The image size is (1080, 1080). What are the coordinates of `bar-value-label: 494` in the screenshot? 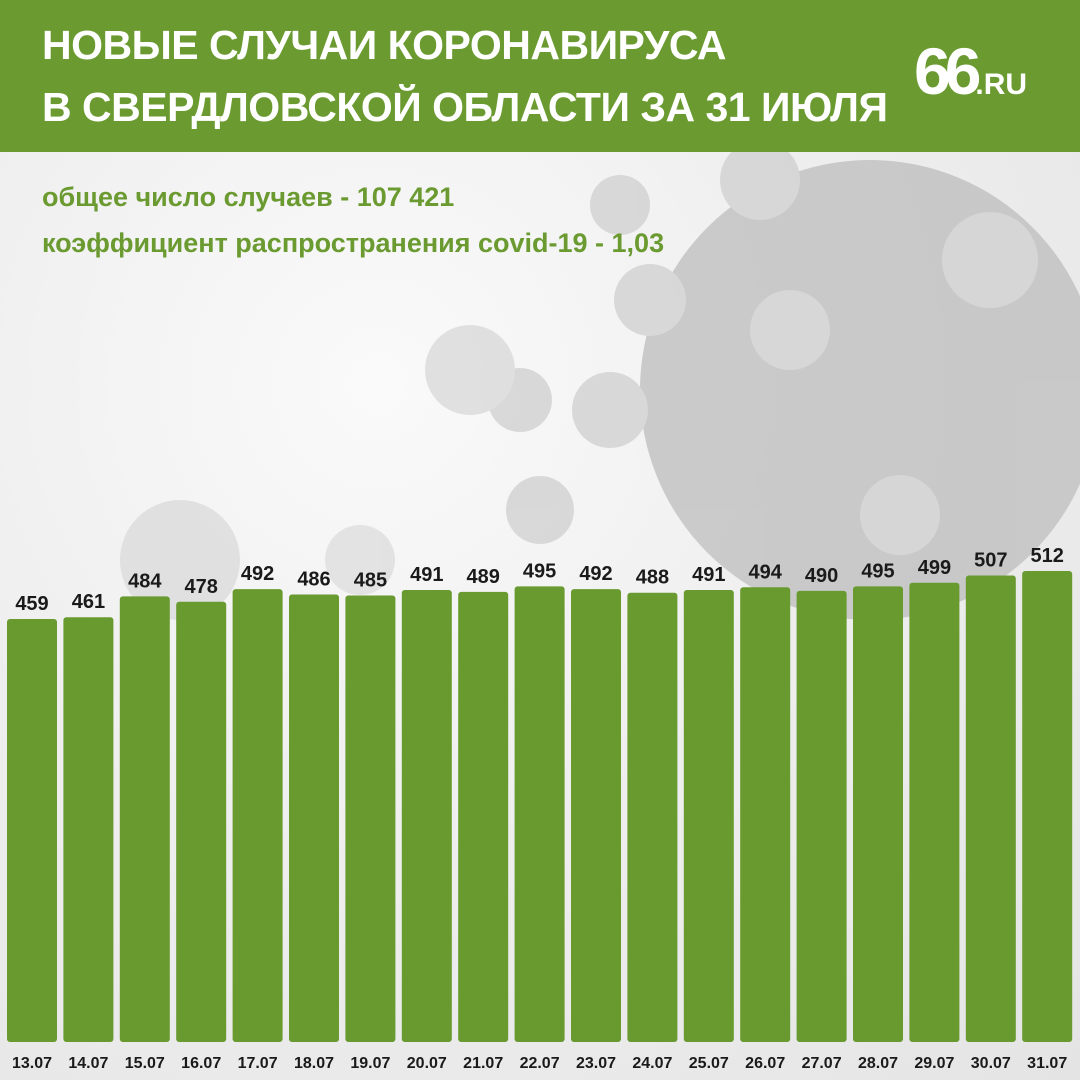 It's located at (766, 572).